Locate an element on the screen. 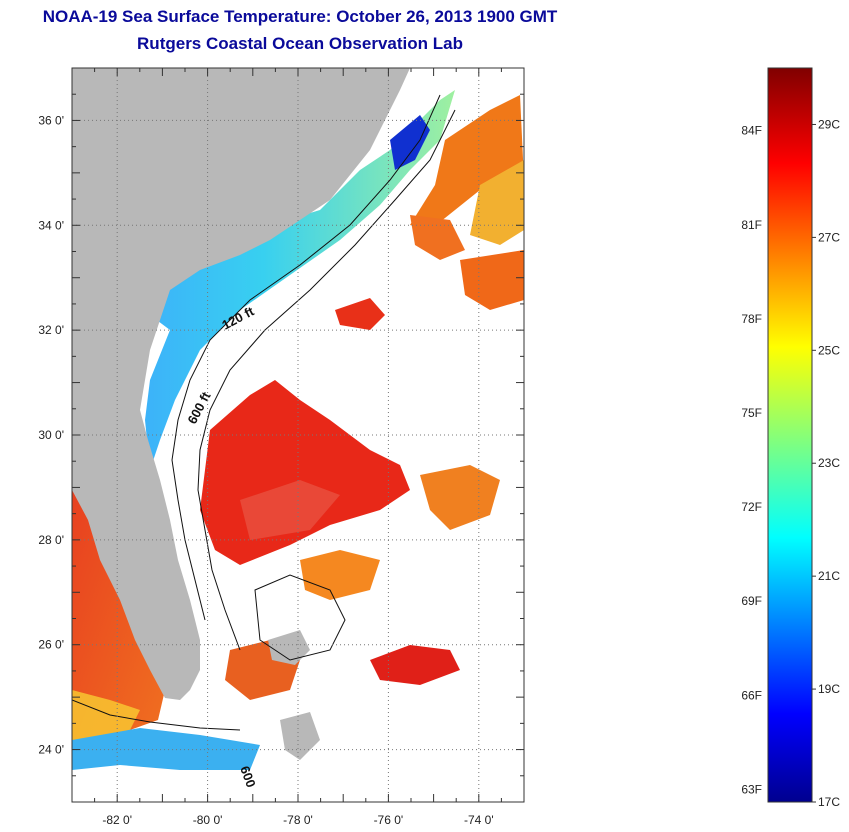 This screenshot has height=832, width=849. colorbar-c-label: 29C is located at coordinates (829, 124).